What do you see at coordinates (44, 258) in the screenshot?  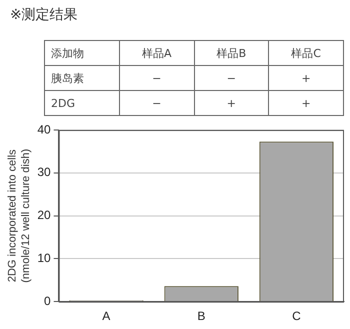 I see `y-tick-label: 10` at bounding box center [44, 258].